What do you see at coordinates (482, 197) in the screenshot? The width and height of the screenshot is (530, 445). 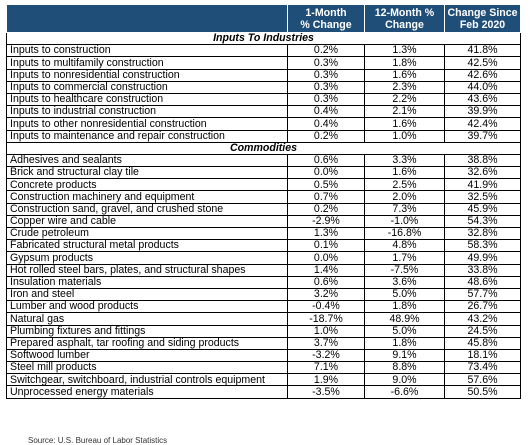 I see `value-cell: 32.5%` at bounding box center [482, 197].